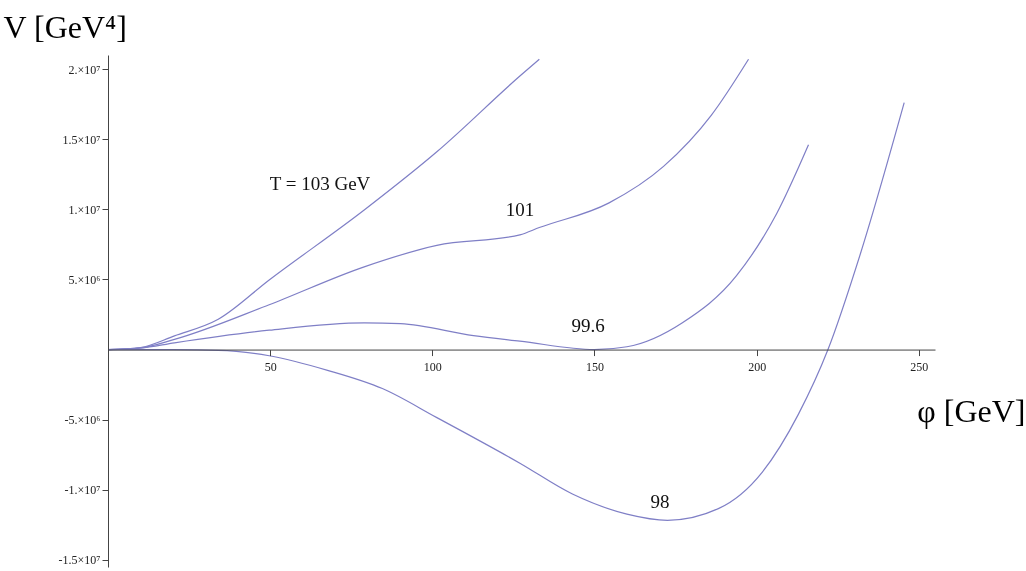 The width and height of the screenshot is (1026, 571). Describe the element at coordinates (84, 279) in the screenshot. I see `y-tick-label: 5.×10⁶` at that location.